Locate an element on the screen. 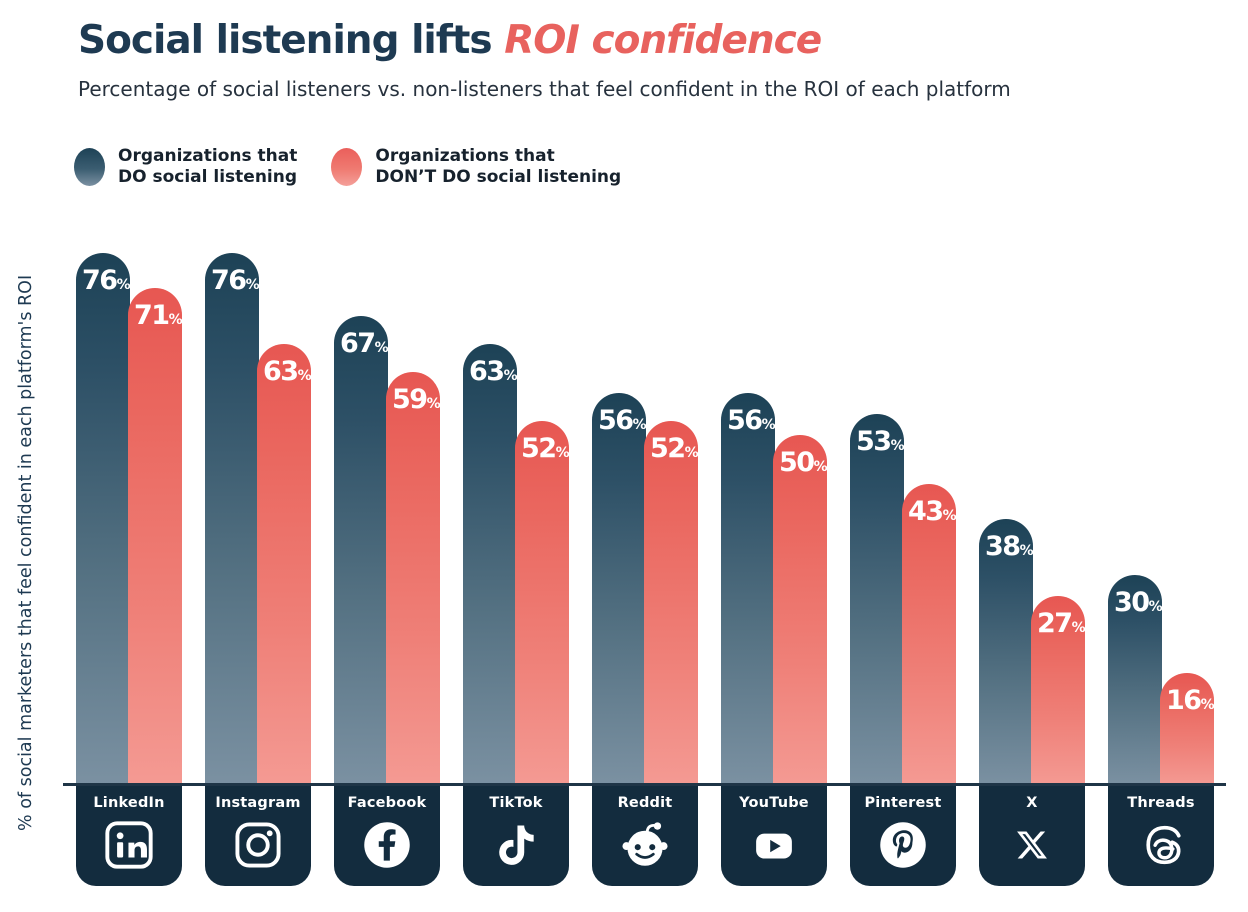 Image resolution: width=1248 pixels, height=912 pixels. page-title: Social listening lifts ROI confidence is located at coordinates (450, 40).